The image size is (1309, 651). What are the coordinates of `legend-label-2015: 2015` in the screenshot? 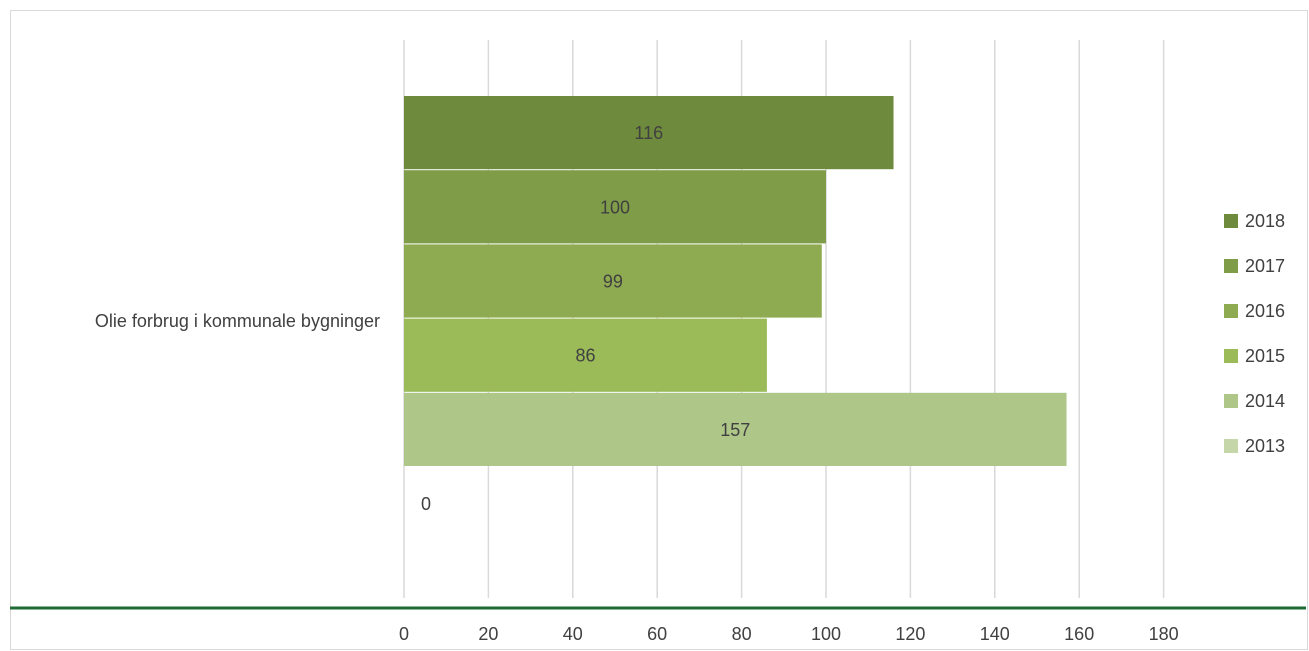 It's located at (1265, 356).